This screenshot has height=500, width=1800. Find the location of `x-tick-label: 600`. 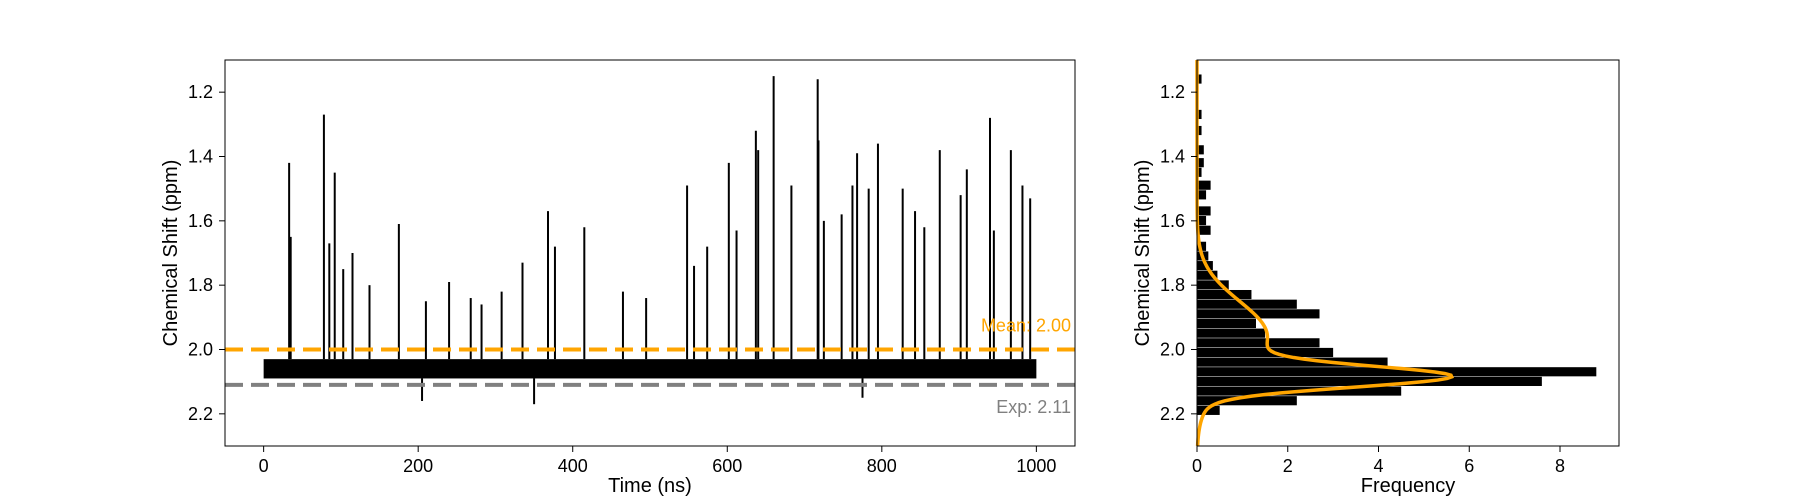

x-tick-label: 600 is located at coordinates (727, 466).